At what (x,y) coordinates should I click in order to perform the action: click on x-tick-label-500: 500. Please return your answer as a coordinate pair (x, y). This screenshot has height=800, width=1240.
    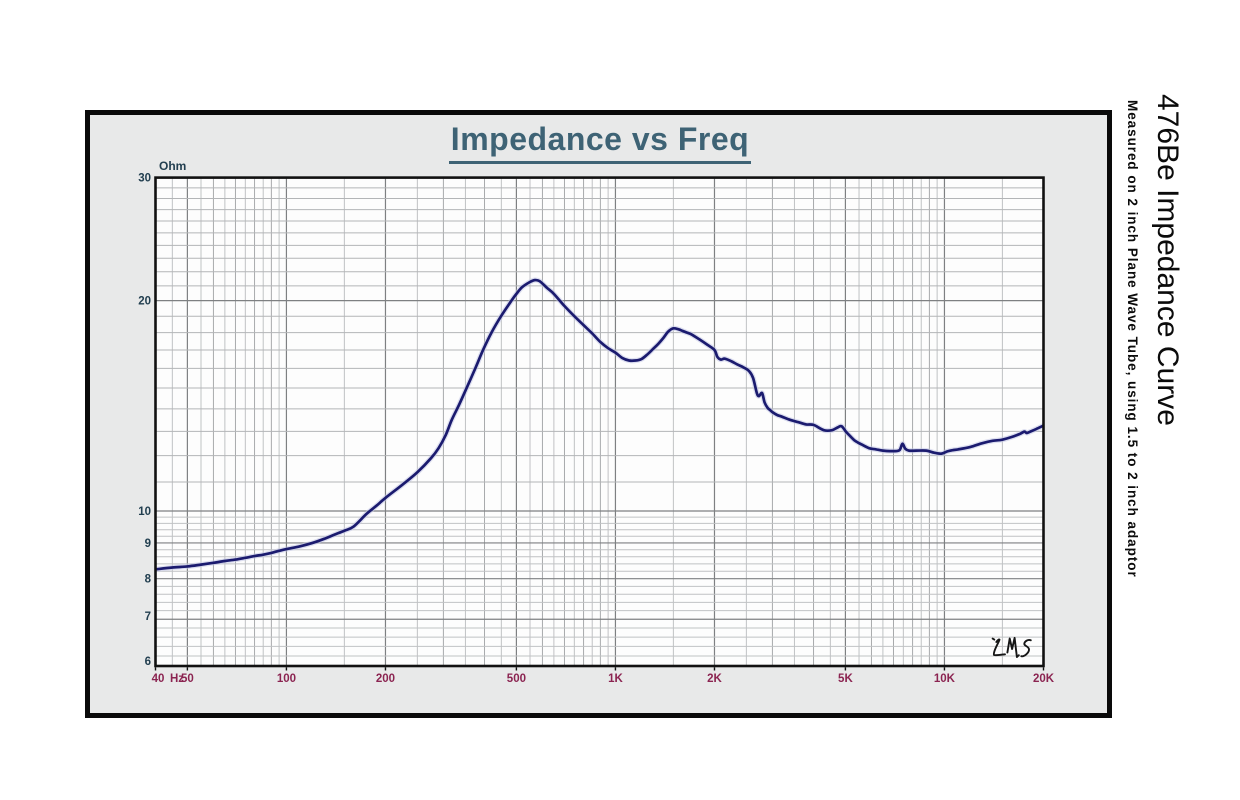
    Looking at the image, I should click on (516, 679).